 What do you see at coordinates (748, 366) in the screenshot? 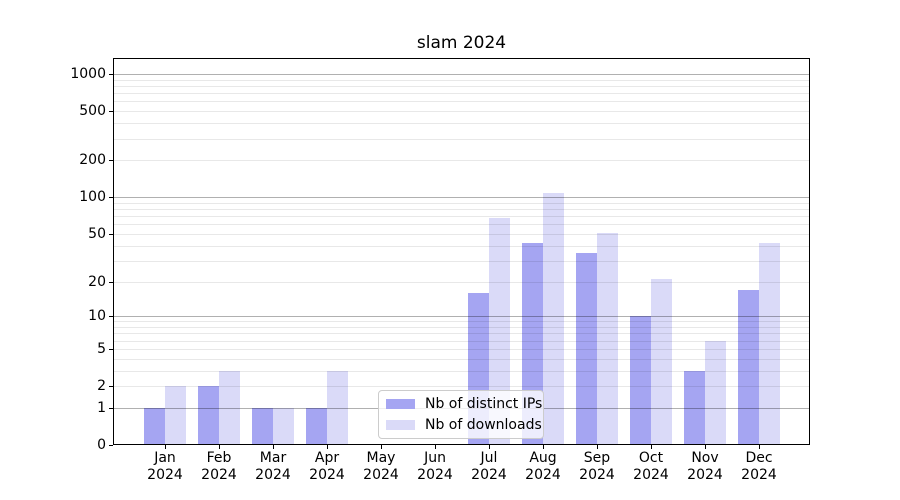
I see `bar-ips-dec` at bounding box center [748, 366].